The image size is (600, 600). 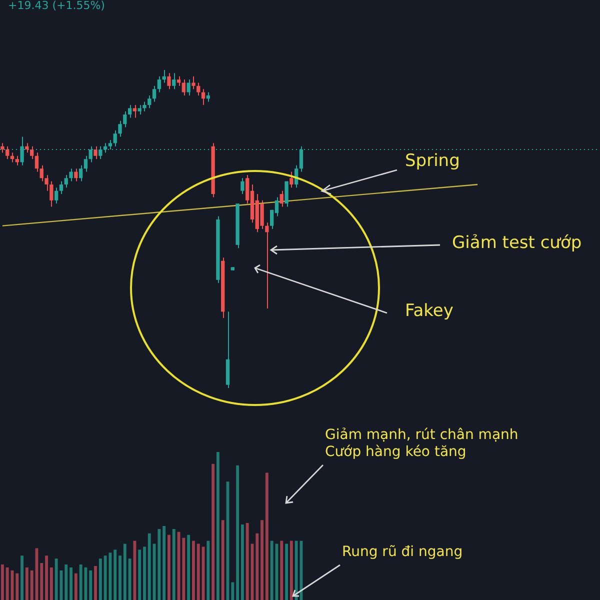 What do you see at coordinates (517, 243) in the screenshot?
I see `annotation: Giảm test cướp` at bounding box center [517, 243].